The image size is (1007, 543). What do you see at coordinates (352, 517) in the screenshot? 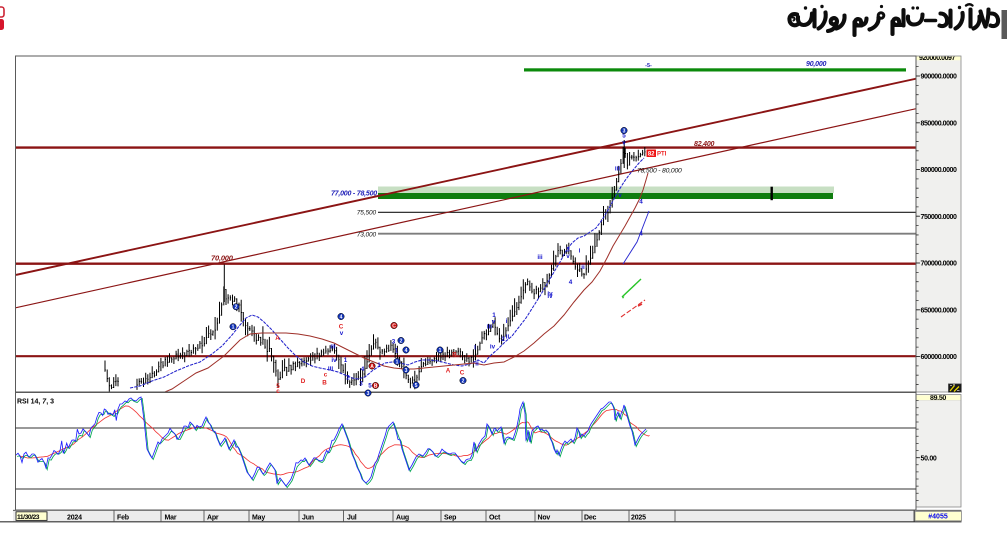
I see `svg-text: Jul` at bounding box center [352, 517].